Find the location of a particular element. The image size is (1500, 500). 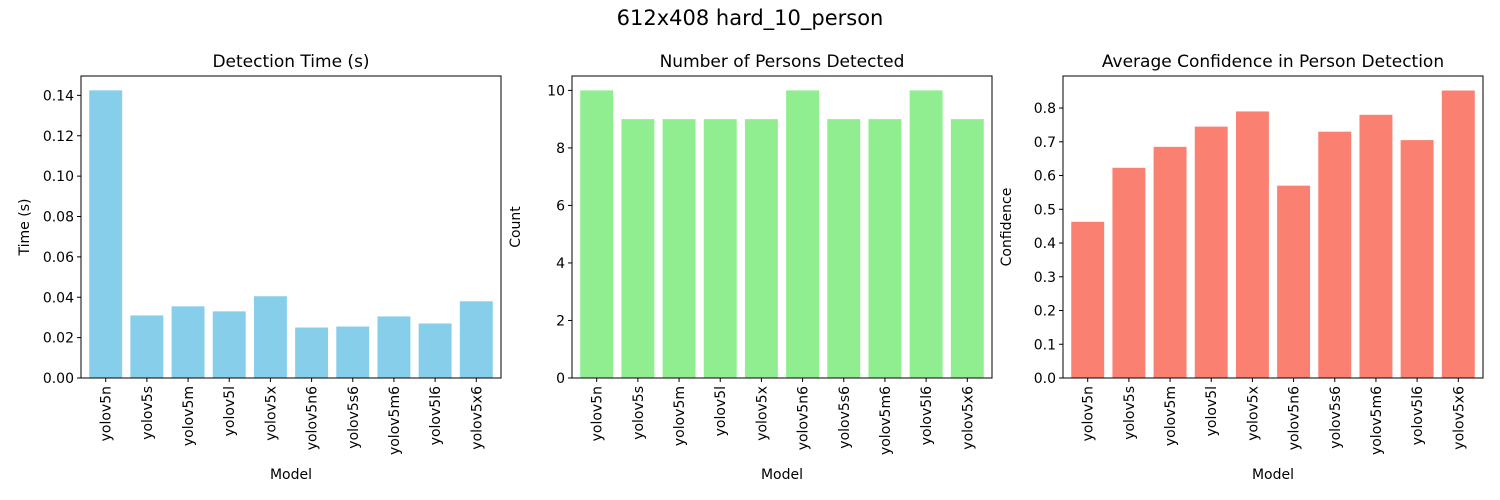

y-axis-label: Time (s) is located at coordinates (25, 228).